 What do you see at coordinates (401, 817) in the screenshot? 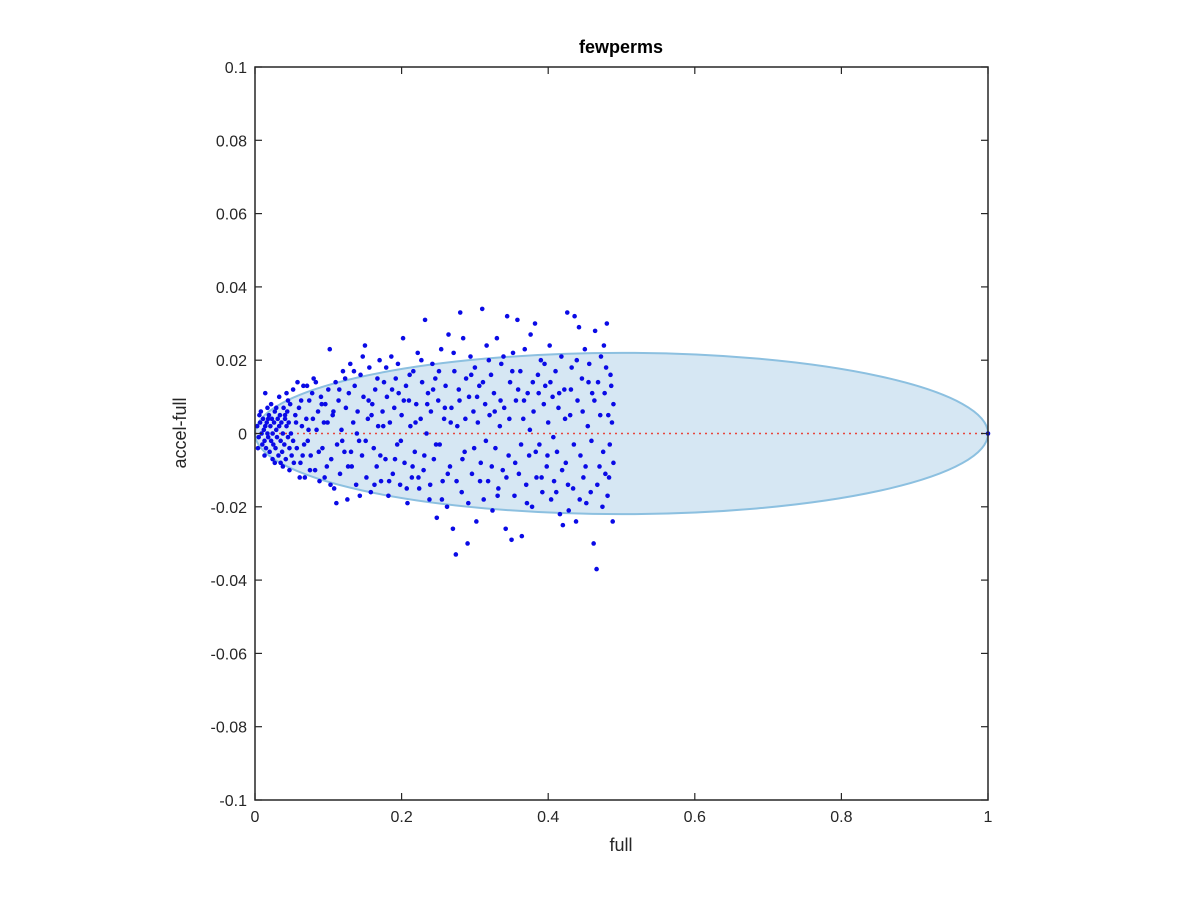
I see `x-tick-label: 0.2` at bounding box center [401, 817].